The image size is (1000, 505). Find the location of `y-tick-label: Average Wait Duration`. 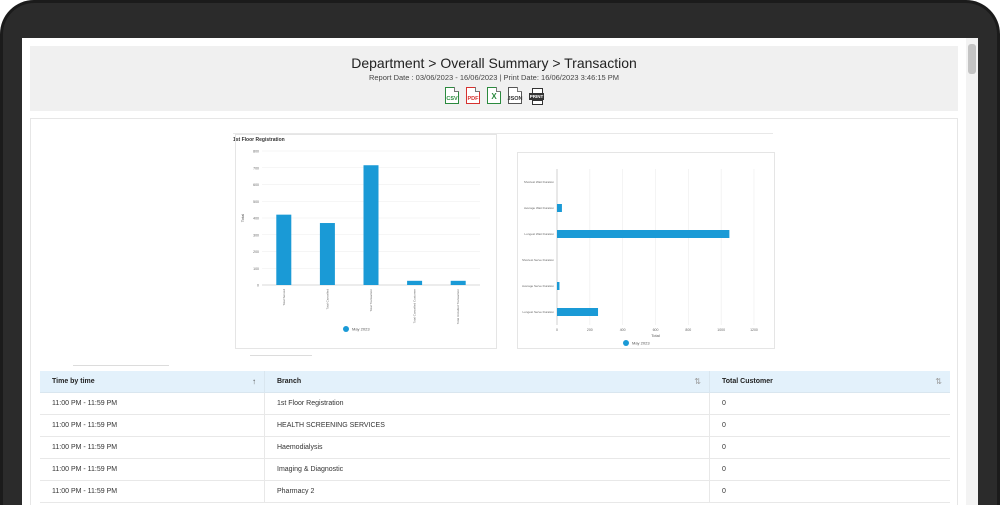

y-tick-label: Average Wait Duration is located at coordinates (539, 208).